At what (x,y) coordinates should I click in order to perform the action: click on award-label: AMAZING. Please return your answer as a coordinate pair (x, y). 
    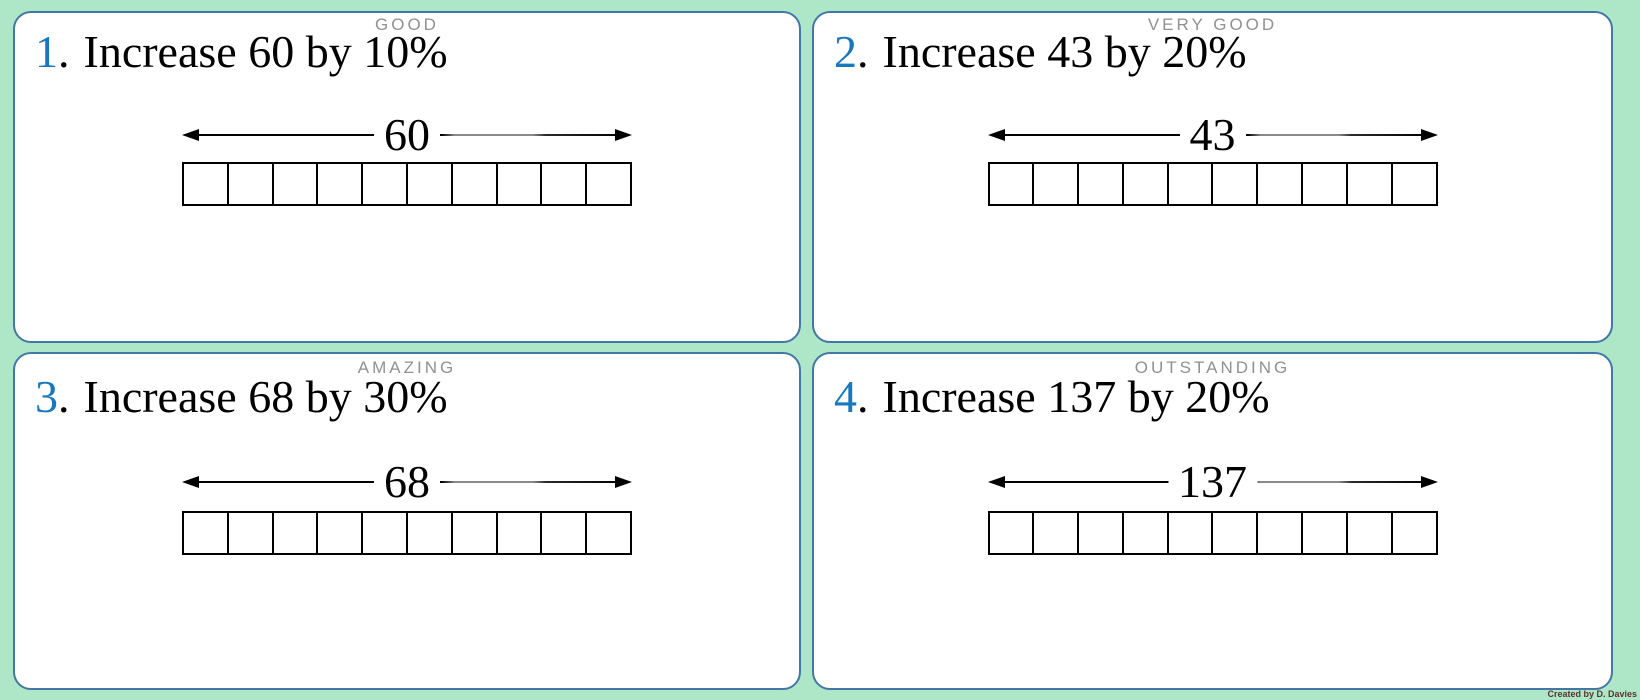
    Looking at the image, I should click on (407, 367).